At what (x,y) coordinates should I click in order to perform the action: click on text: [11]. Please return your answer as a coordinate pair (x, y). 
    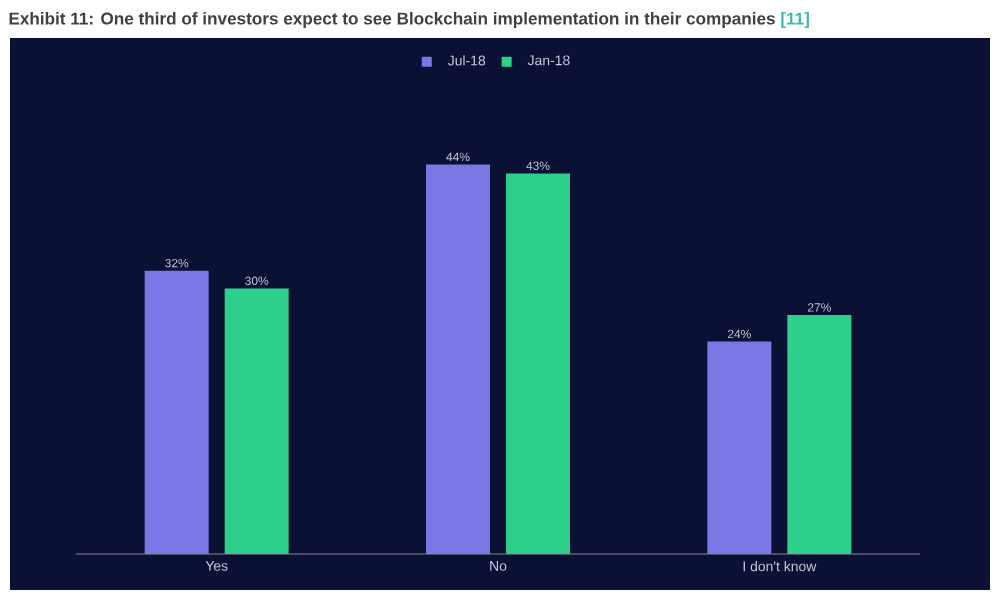
    Looking at the image, I should click on (795, 20).